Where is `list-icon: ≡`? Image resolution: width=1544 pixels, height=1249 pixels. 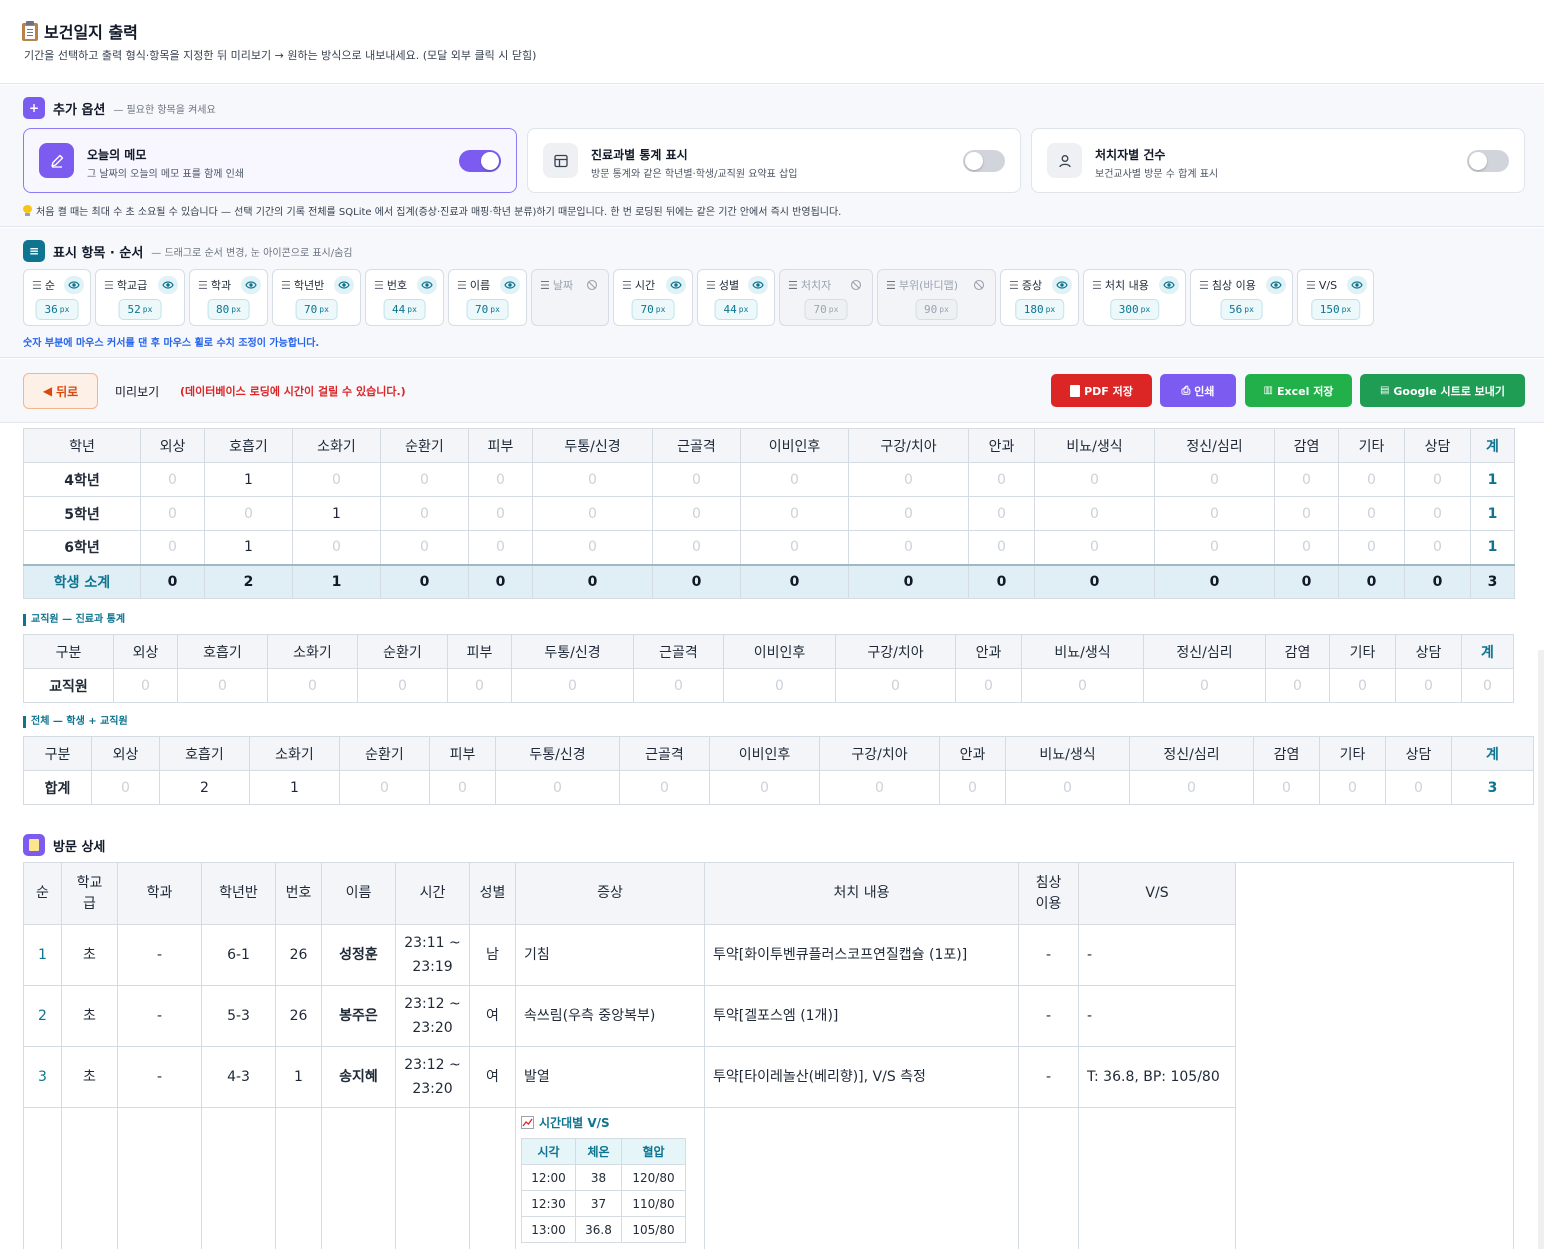
list-icon: ≡ is located at coordinates (34, 251).